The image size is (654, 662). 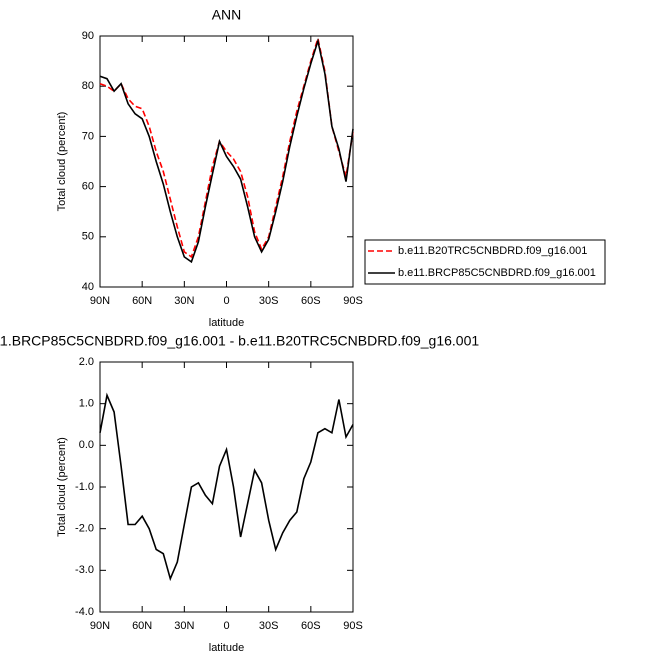 I want to click on y-tick-label: 60, so click(x=88, y=187).